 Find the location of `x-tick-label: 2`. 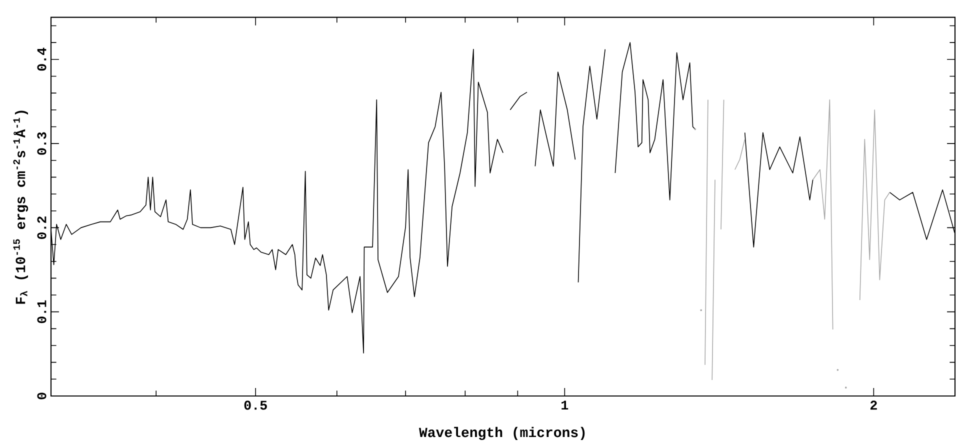

x-tick-label: 2 is located at coordinates (873, 405).